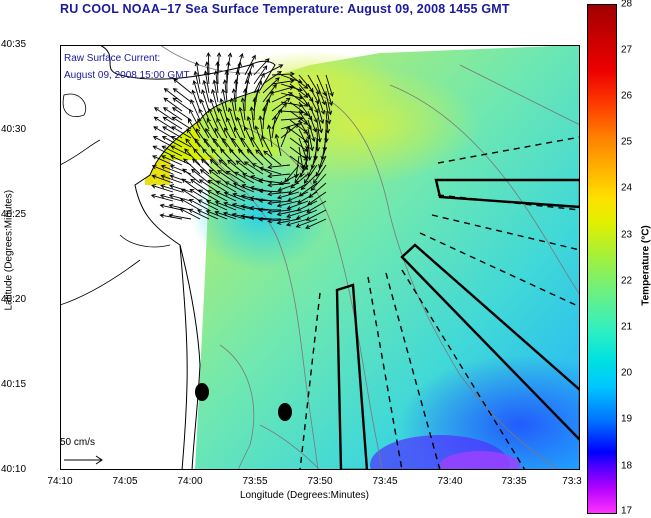  What do you see at coordinates (190, 481) in the screenshot?
I see `x-tick: 74:00` at bounding box center [190, 481].